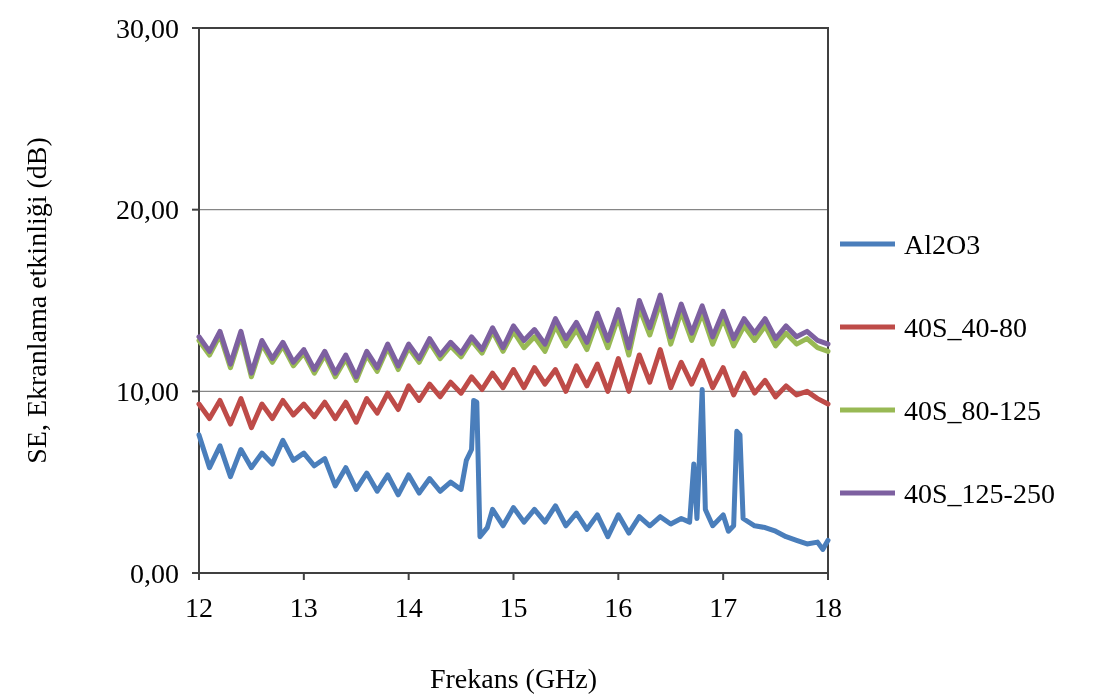 The image size is (1116, 697). Describe the element at coordinates (147, 392) in the screenshot. I see `y-tick-label: 10,00` at that location.